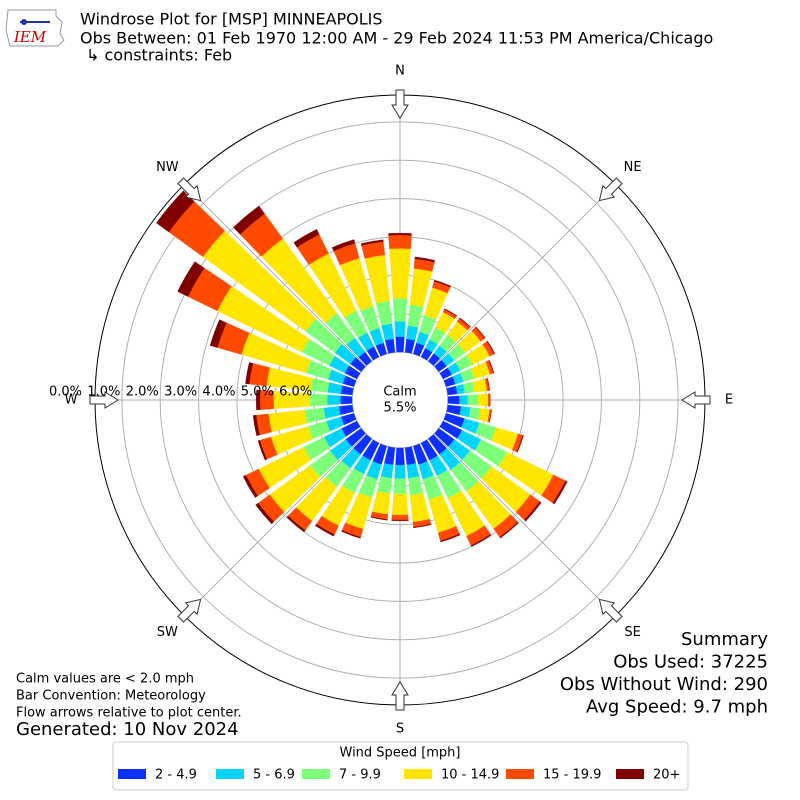 The width and height of the screenshot is (800, 800). What do you see at coordinates (167, 167) in the screenshot?
I see `compass-label: NW` at bounding box center [167, 167].